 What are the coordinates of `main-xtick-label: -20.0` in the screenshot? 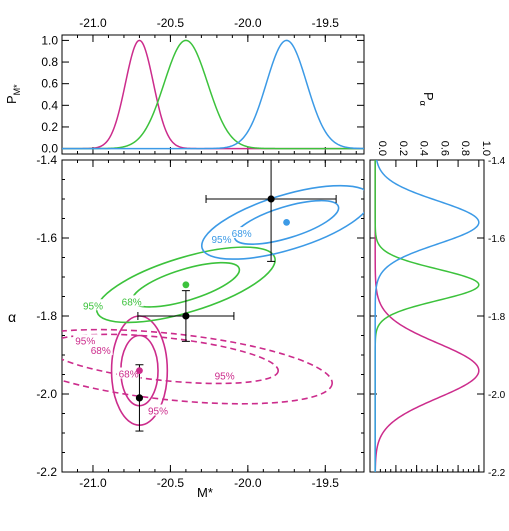 It's located at (248, 483).